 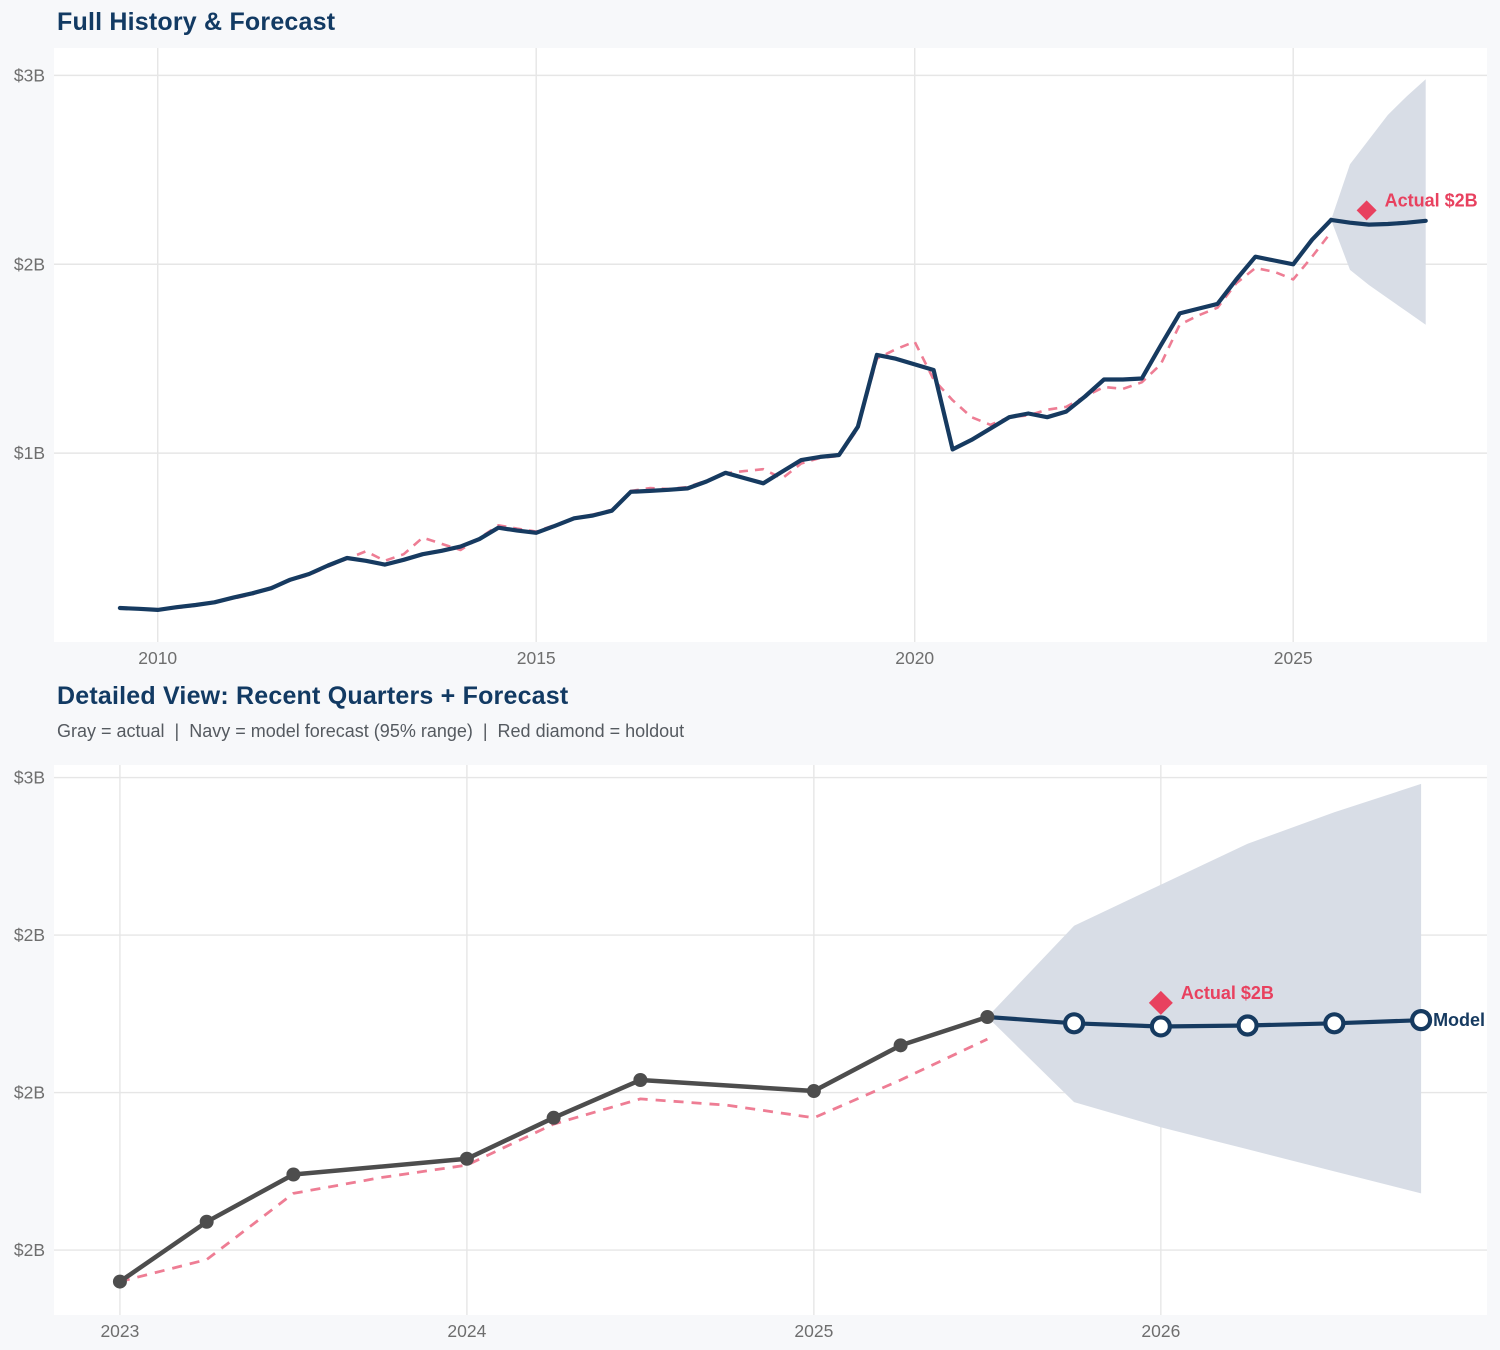 I want to click on full-history-chart-title: Full History & Forecast, so click(x=196, y=22).